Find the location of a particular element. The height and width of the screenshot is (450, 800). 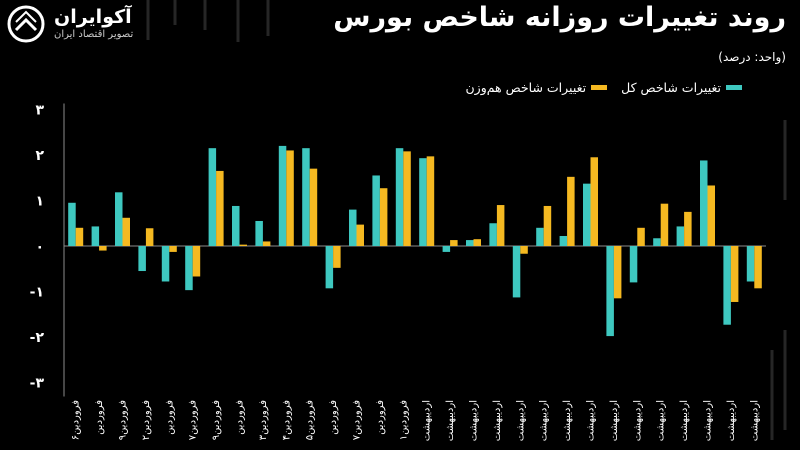

unit-label: (واحد: درصد) is located at coordinates (752, 57).